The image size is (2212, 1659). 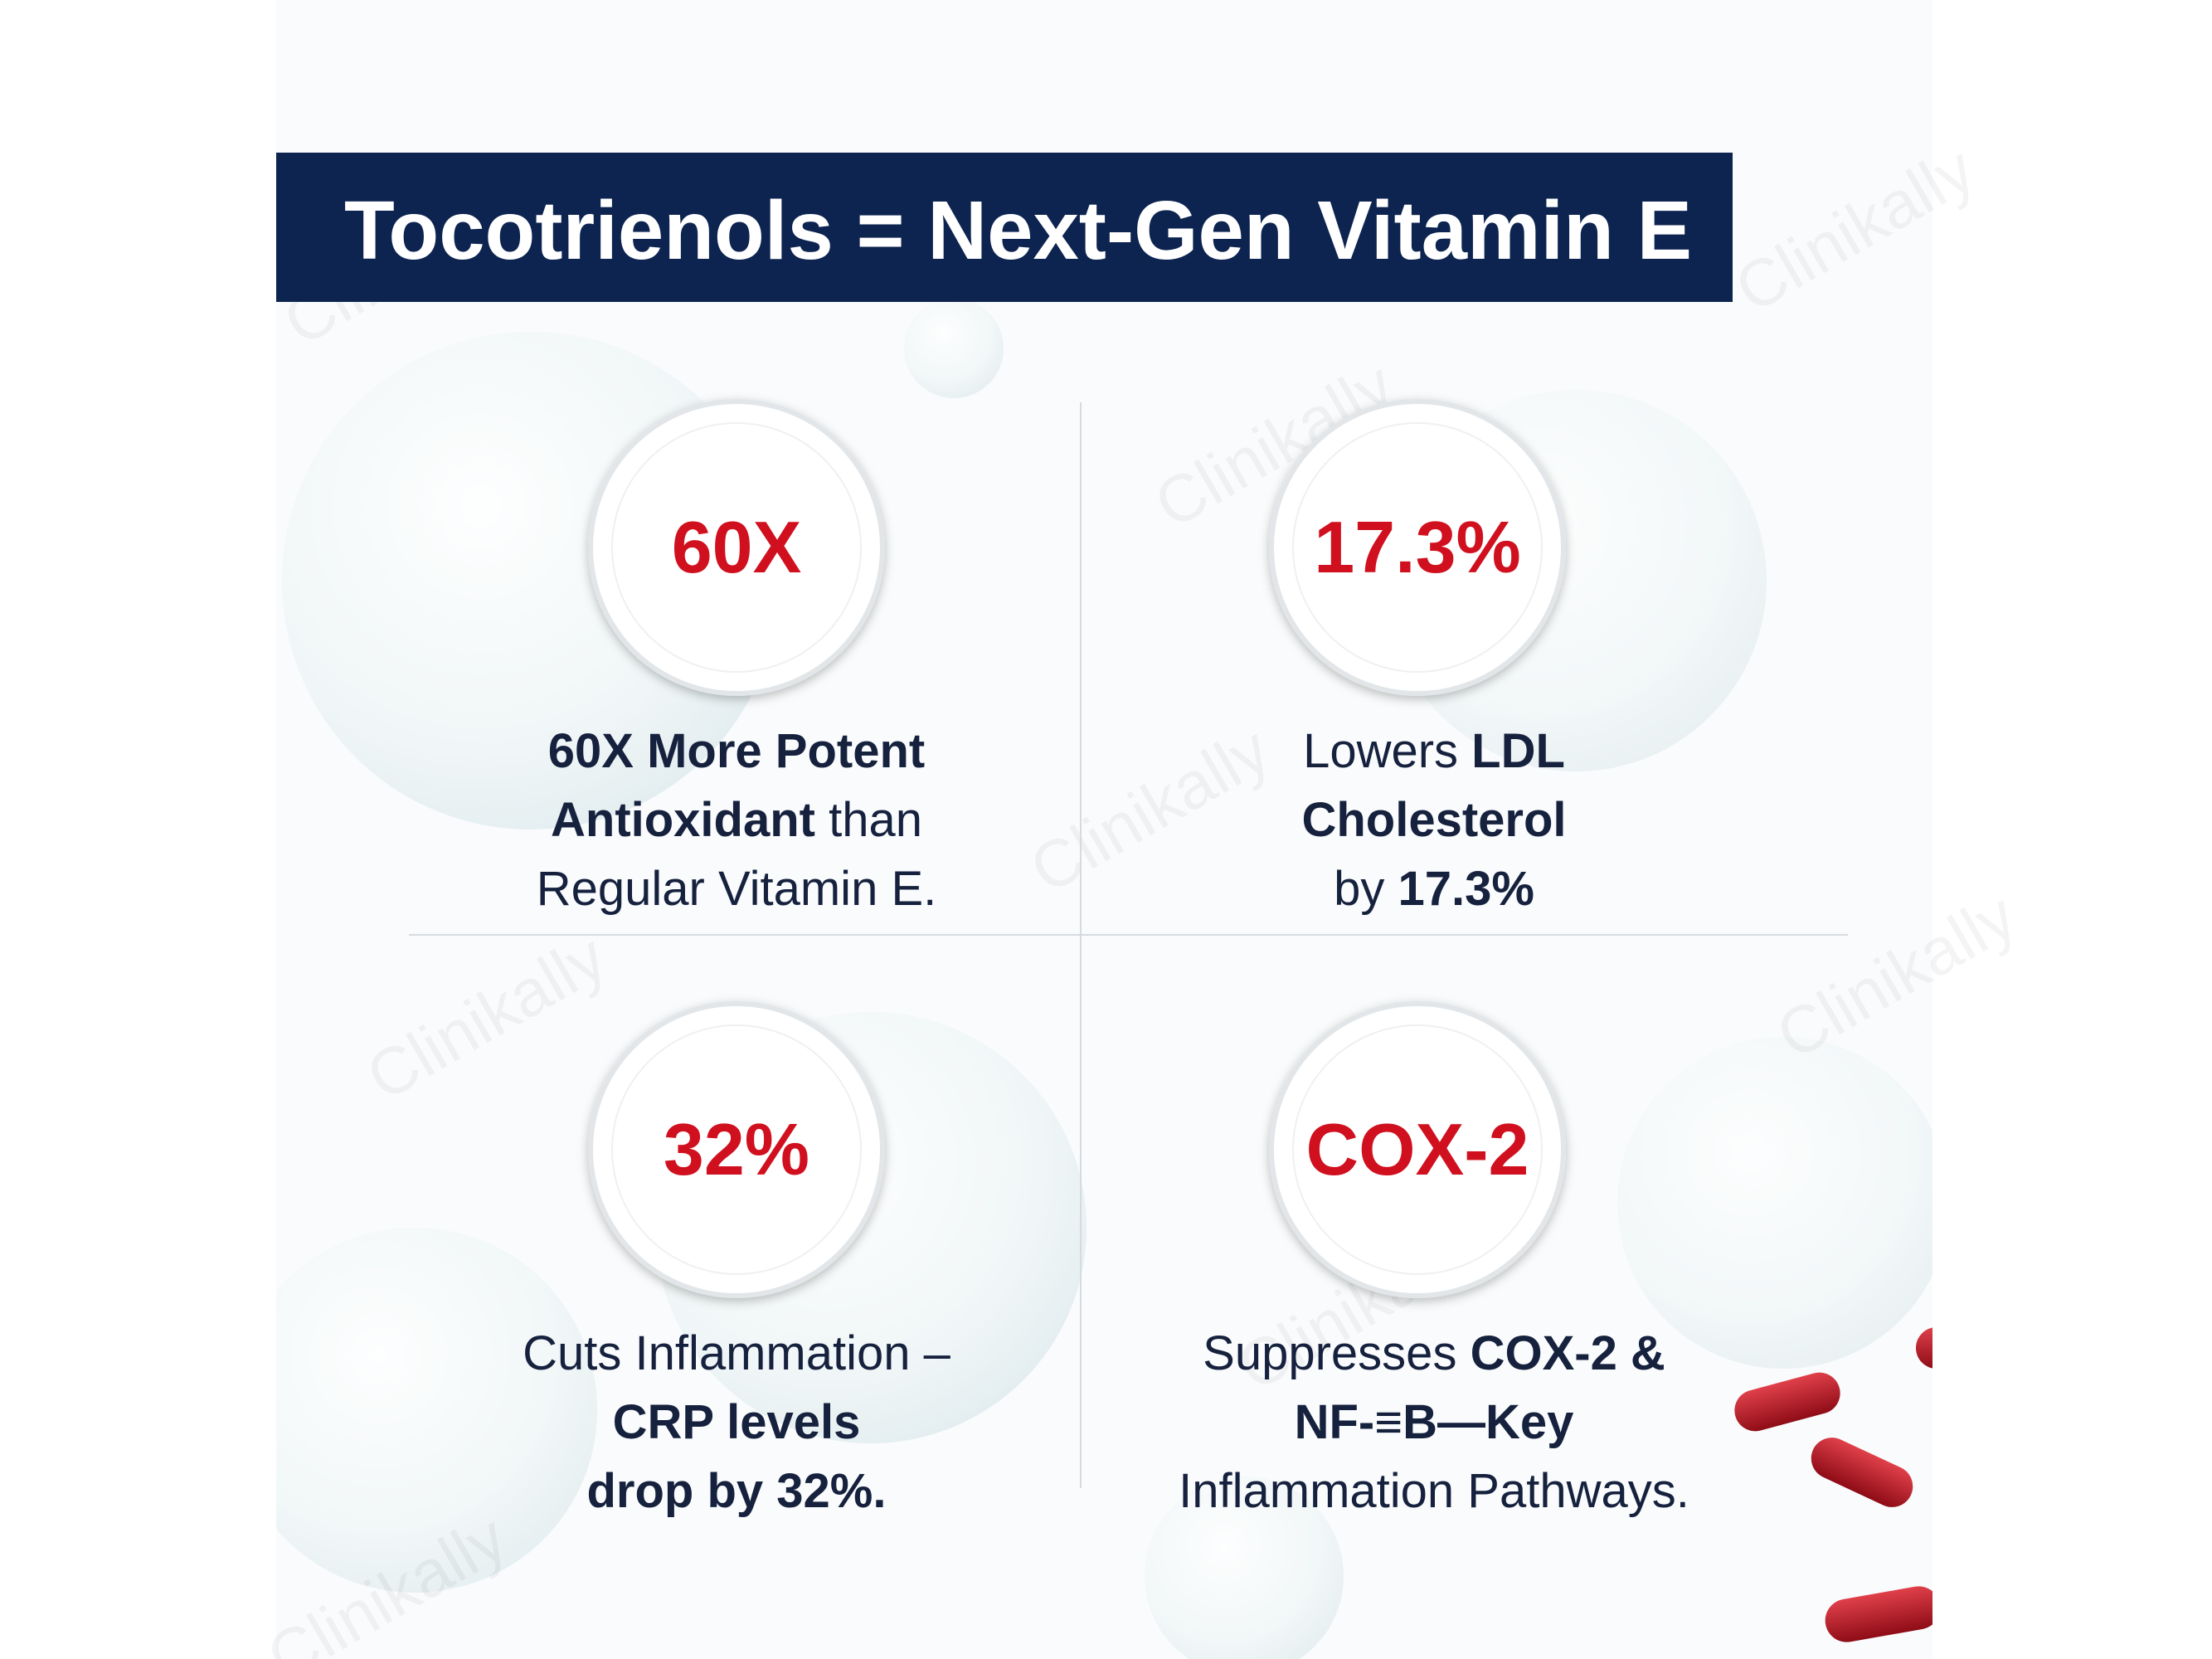 I want to click on description-line: Antioxidant than, so click(x=736, y=820).